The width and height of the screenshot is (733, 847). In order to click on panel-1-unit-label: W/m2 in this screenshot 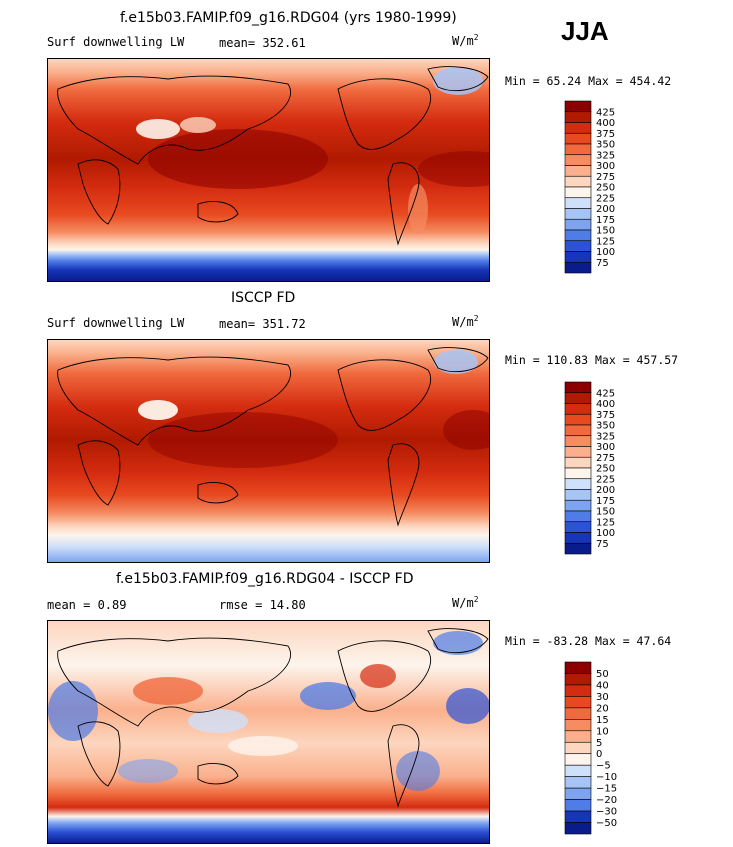, I will do `click(465, 40)`.